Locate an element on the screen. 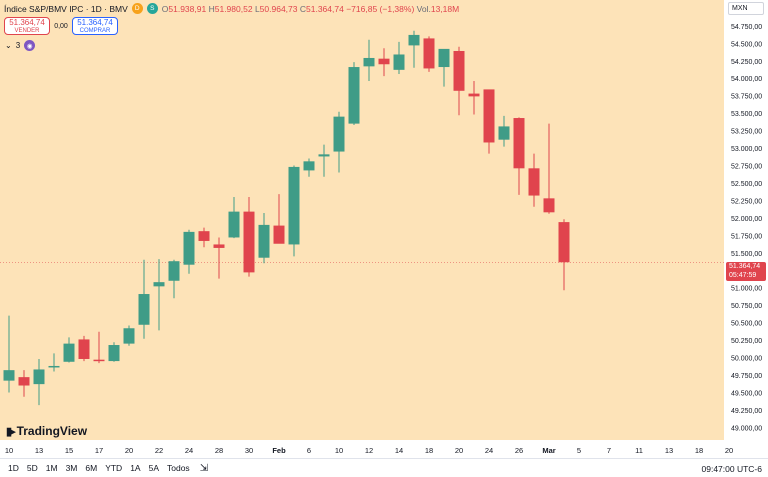 The image size is (768, 477). chevron-down-icon: ⌄ is located at coordinates (8, 45).